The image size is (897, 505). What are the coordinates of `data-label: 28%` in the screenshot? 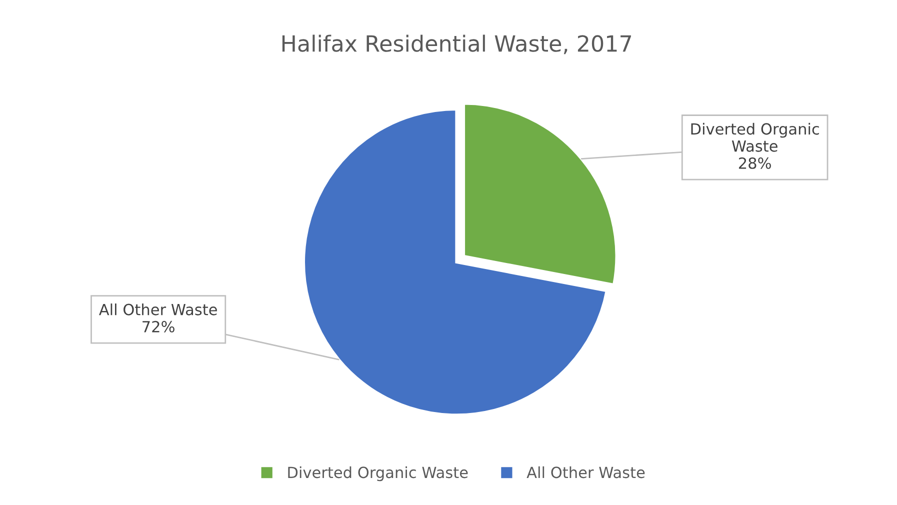 It's located at (754, 163).